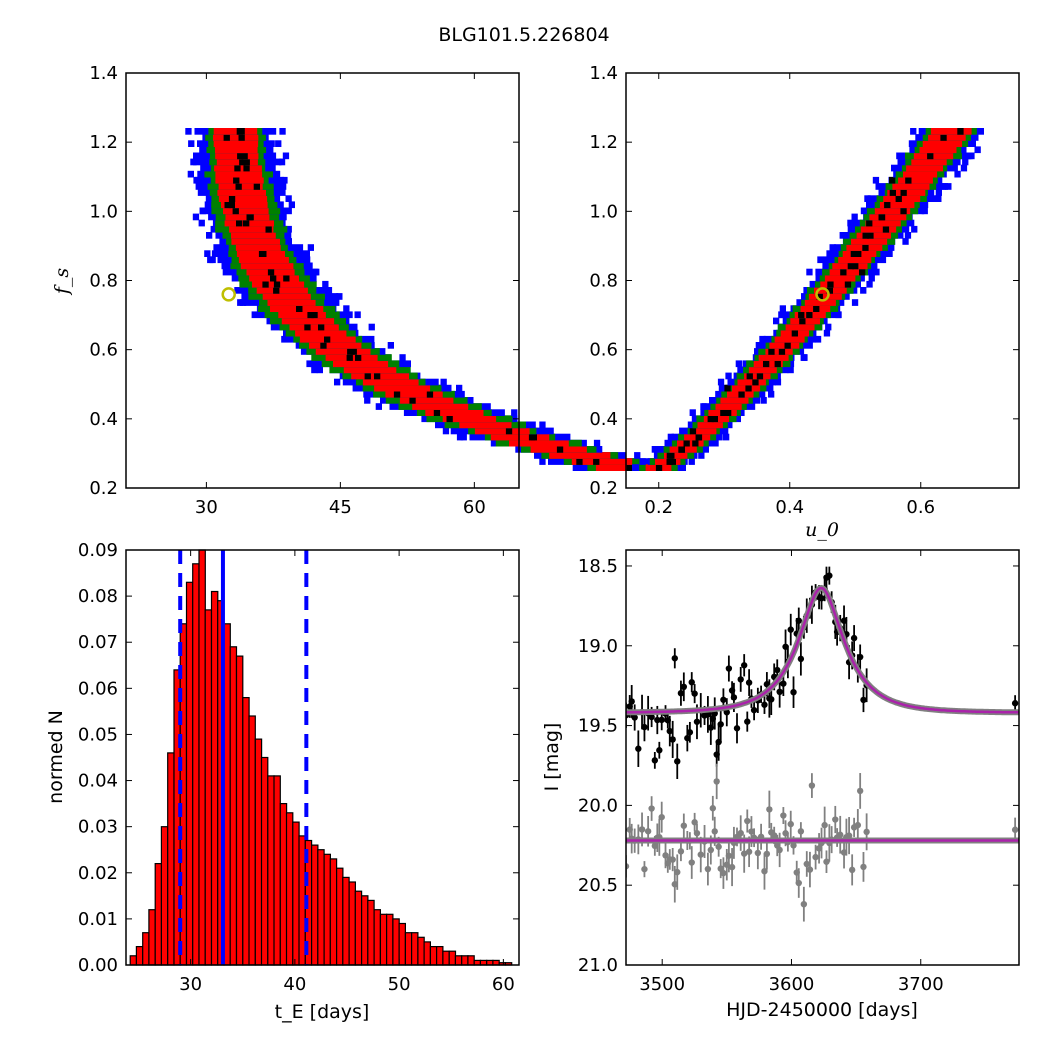 This screenshot has width=1050, height=1050. What do you see at coordinates (98, 873) in the screenshot?
I see `te-histogram-ytick-label: 0.02` at bounding box center [98, 873].